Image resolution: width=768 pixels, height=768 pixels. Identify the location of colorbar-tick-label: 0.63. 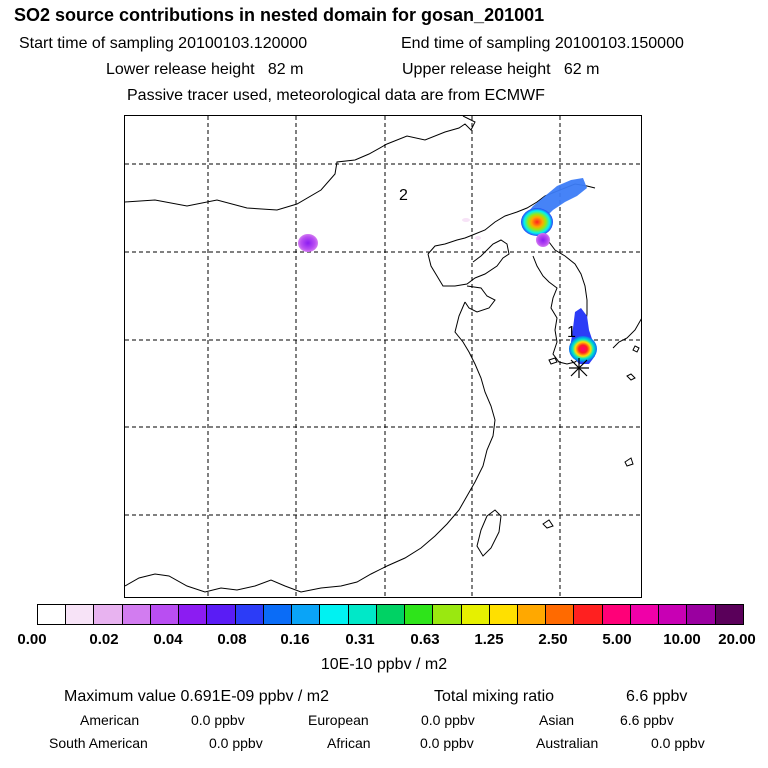
(425, 639).